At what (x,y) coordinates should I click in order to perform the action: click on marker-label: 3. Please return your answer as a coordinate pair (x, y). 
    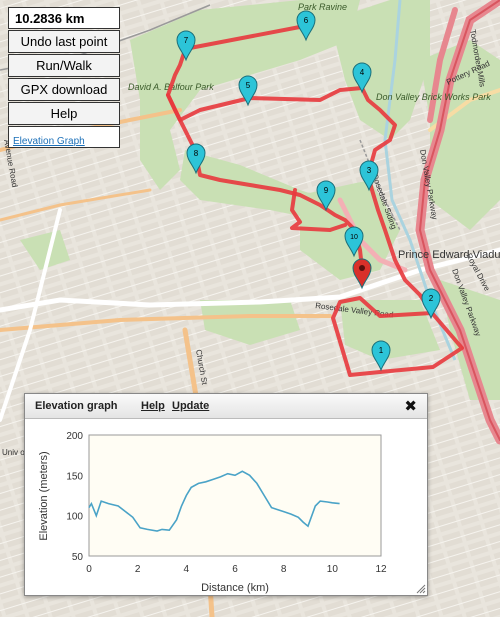
    Looking at the image, I should click on (369, 170).